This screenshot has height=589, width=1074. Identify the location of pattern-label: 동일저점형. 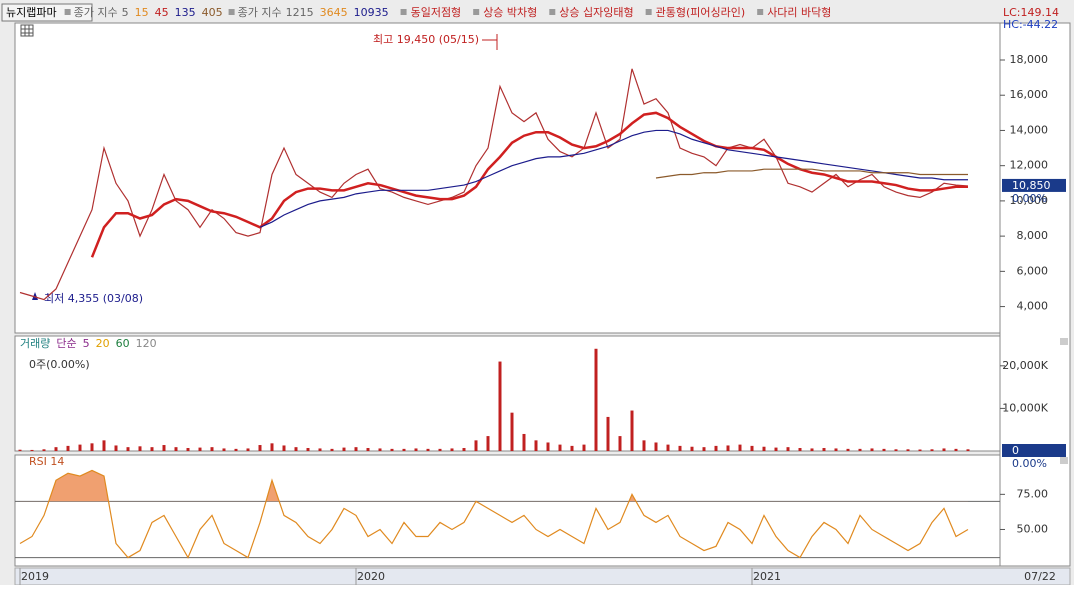
(436, 12).